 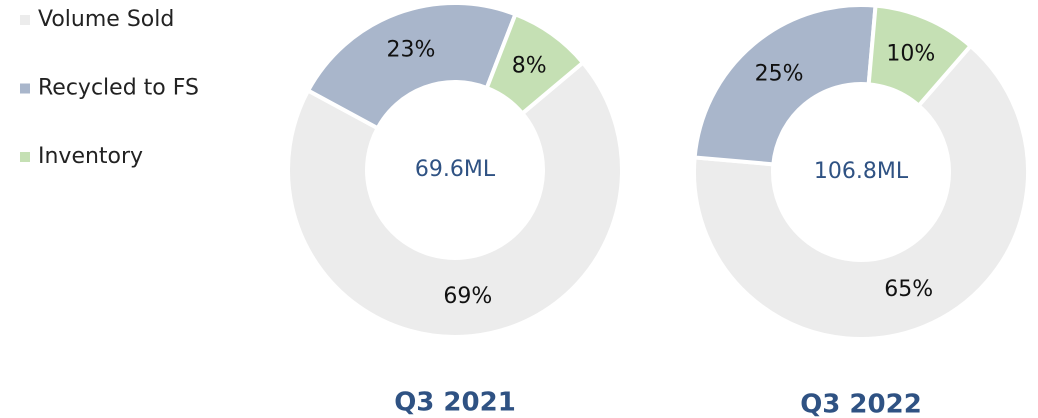 What do you see at coordinates (90, 156) in the screenshot?
I see `legend-label: Inventory` at bounding box center [90, 156].